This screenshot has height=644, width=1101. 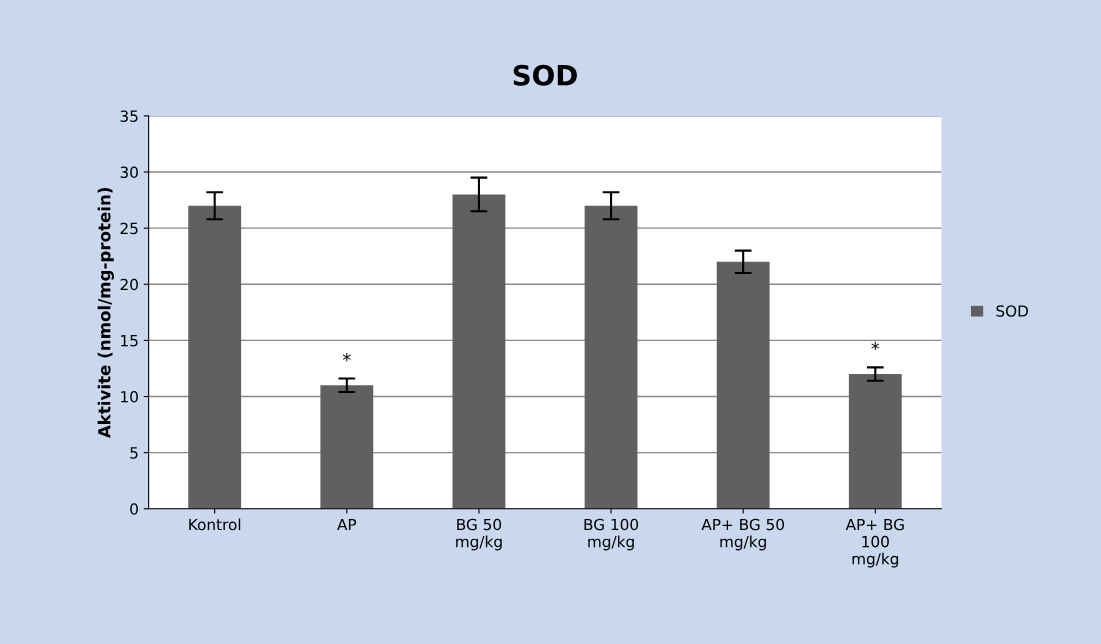 I want to click on x-tick-label: AP, so click(x=347, y=524).